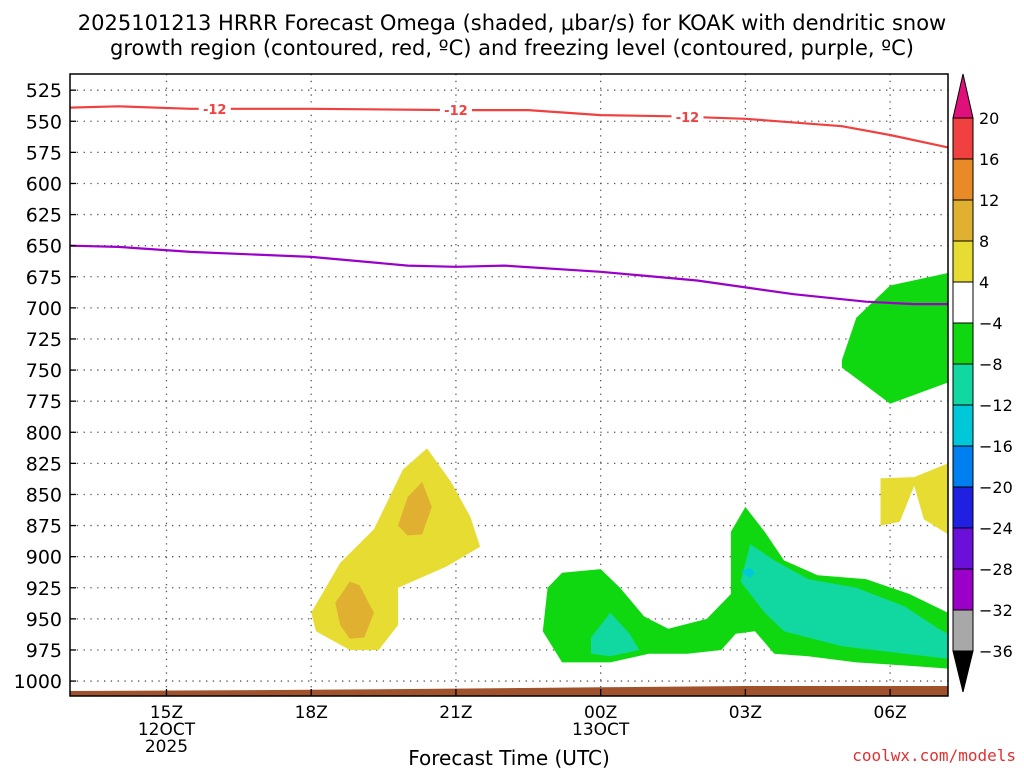 The height and width of the screenshot is (768, 1024). Describe the element at coordinates (509, 127) in the screenshot. I see `dgz-contour-line` at that location.